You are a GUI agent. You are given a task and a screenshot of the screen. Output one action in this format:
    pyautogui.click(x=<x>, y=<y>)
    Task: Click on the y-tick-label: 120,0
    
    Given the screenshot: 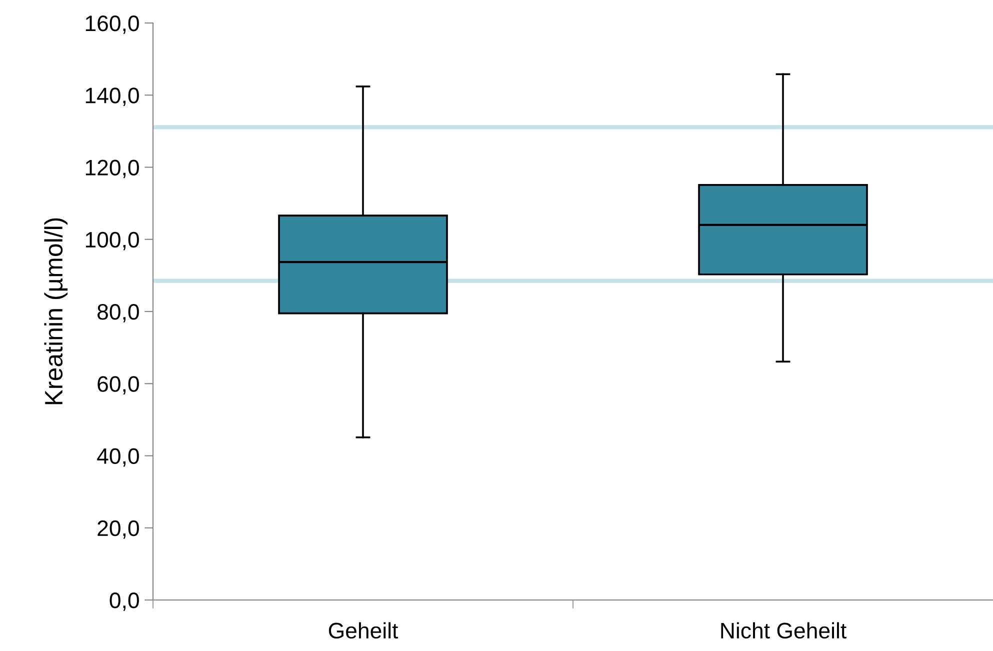 What is the action you would take?
    pyautogui.click(x=112, y=169)
    